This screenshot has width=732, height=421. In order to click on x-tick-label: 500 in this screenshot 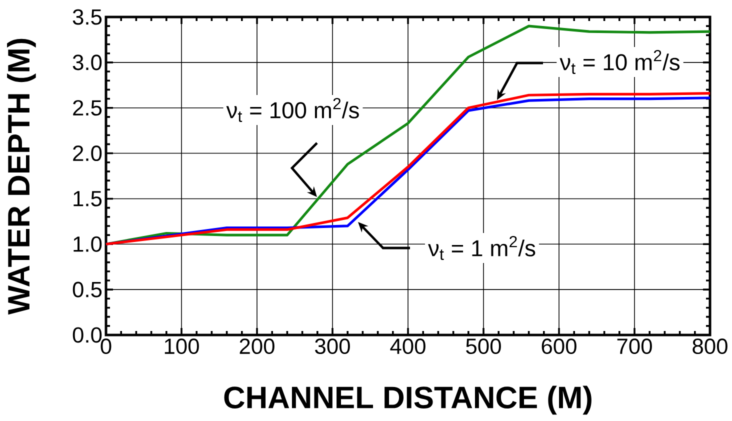, I will do `click(483, 346)`.